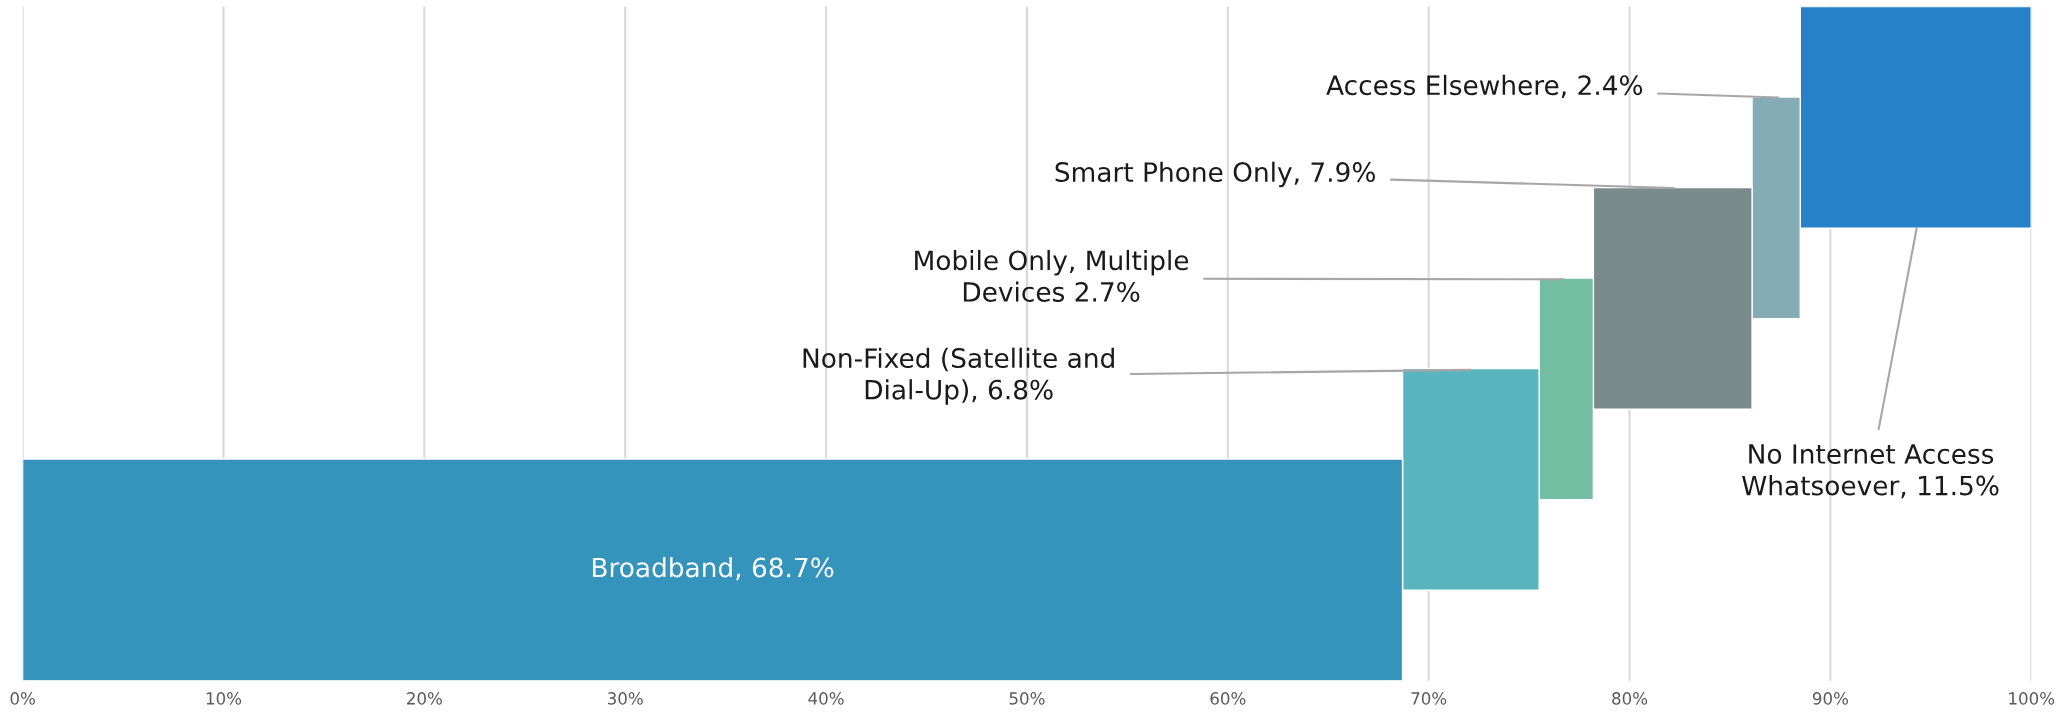 The width and height of the screenshot is (2058, 728). What do you see at coordinates (1215, 174) in the screenshot?
I see `data-label: Smart Phone Only, 7.9%` at bounding box center [1215, 174].